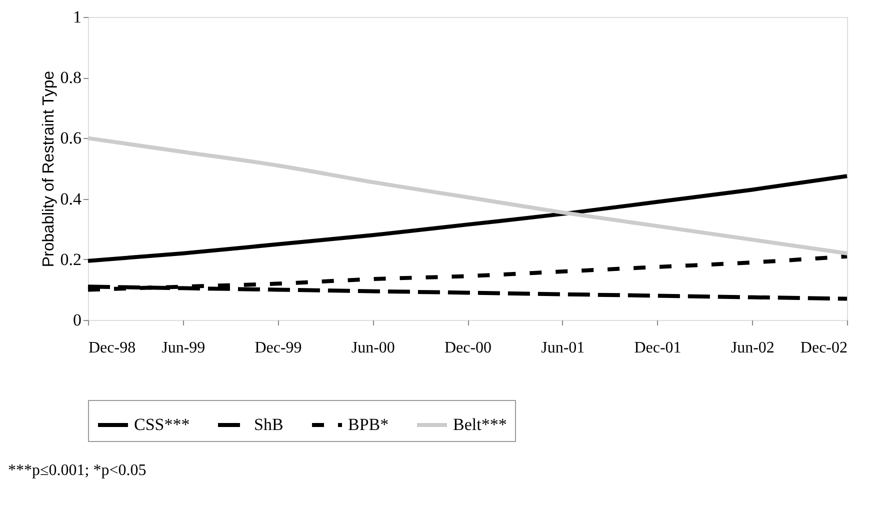 This screenshot has width=886, height=506. Describe the element at coordinates (269, 424) in the screenshot. I see `legend-label: ShB` at that location.